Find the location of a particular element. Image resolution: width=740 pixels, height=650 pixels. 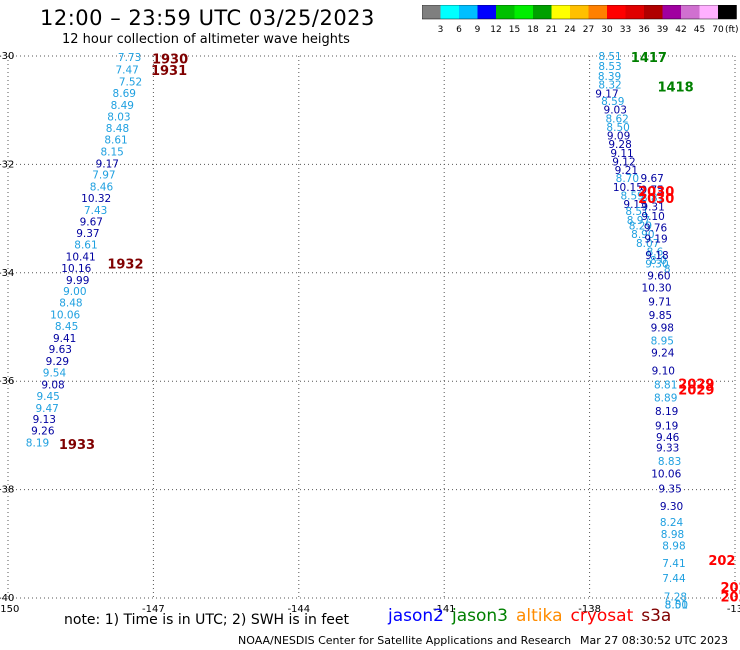

swh-value-track2: 8.97 is located at coordinates (638, 221).